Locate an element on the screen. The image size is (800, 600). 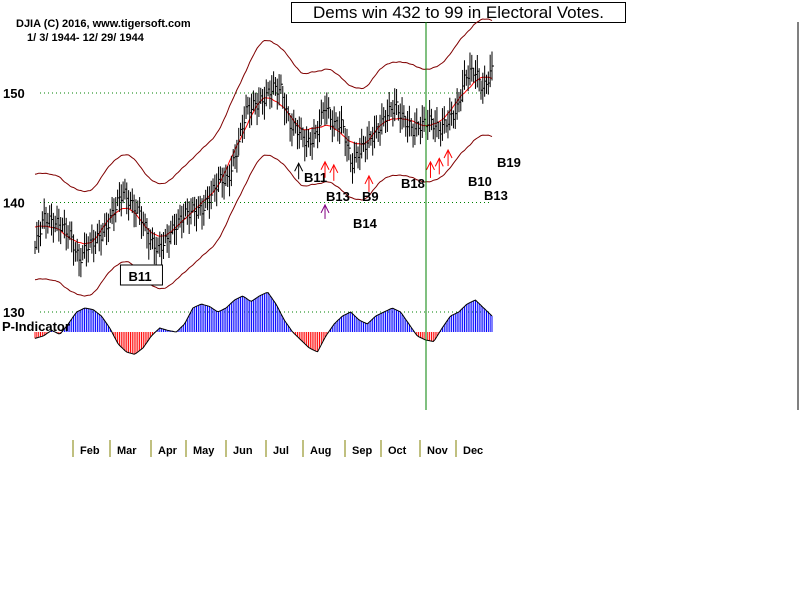
signal-label: B18 is located at coordinates (413, 183).